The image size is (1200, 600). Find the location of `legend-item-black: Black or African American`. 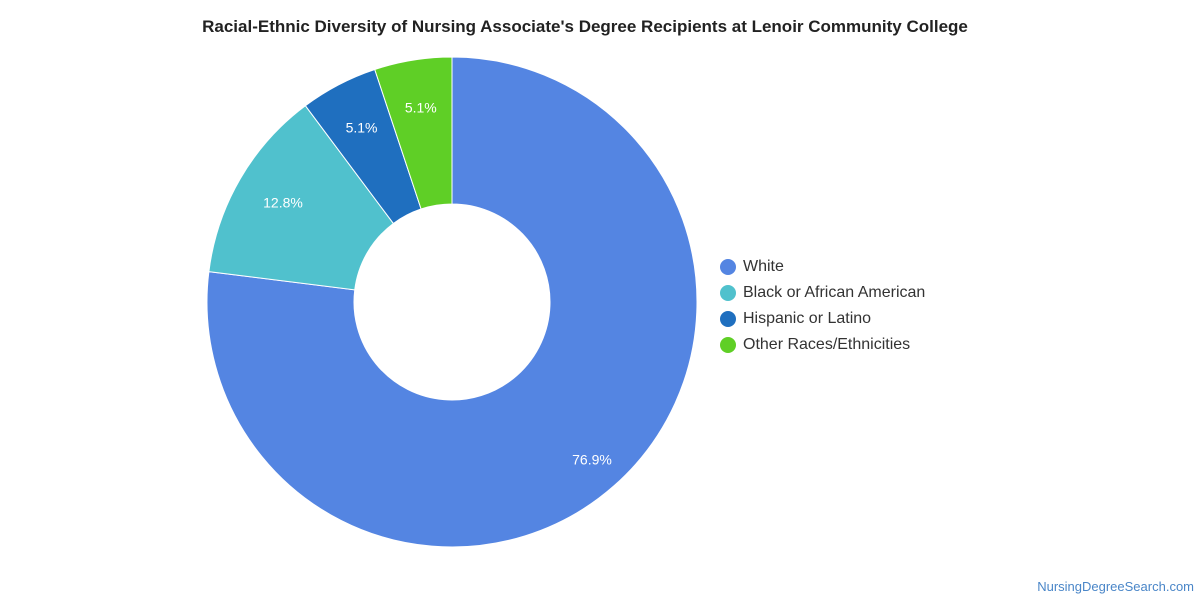

legend-item-black: Black or African American is located at coordinates (822, 293).